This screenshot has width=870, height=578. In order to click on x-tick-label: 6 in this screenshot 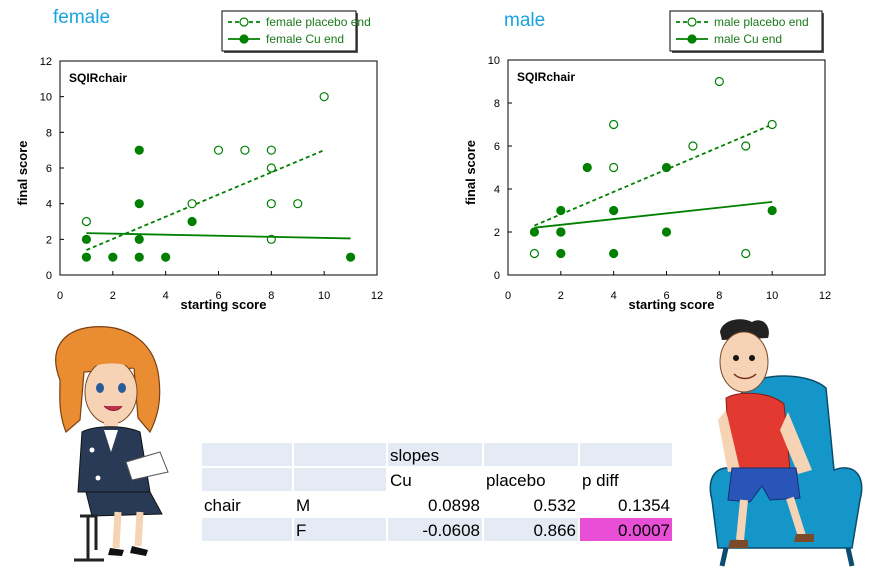, I will do `click(666, 296)`.